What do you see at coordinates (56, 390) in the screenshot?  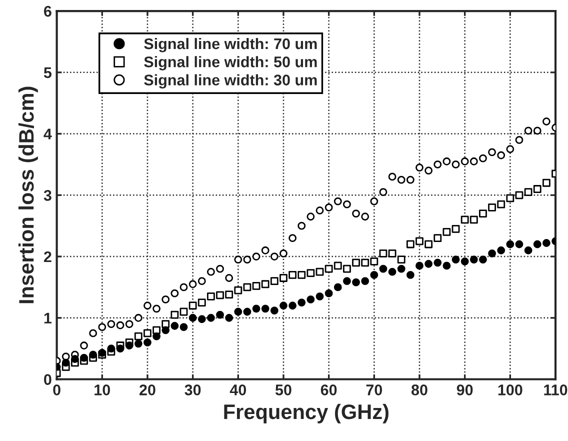 I see `x-tick-label: 0` at bounding box center [56, 390].